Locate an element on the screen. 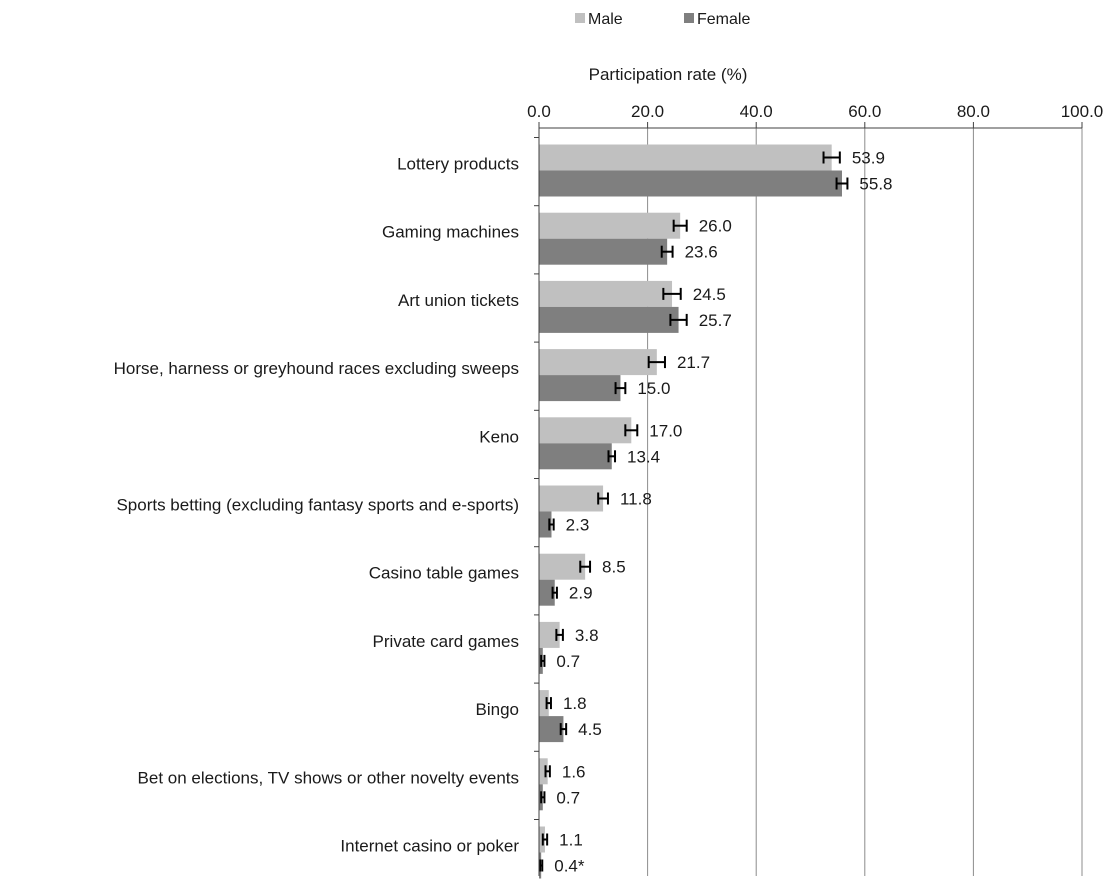 The image size is (1111, 881). value-label: 2.9 is located at coordinates (581, 593).